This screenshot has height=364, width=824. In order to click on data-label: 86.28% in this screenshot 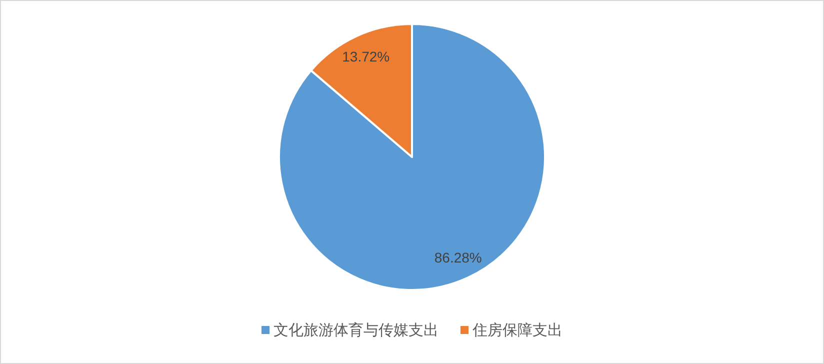, I will do `click(458, 257)`.